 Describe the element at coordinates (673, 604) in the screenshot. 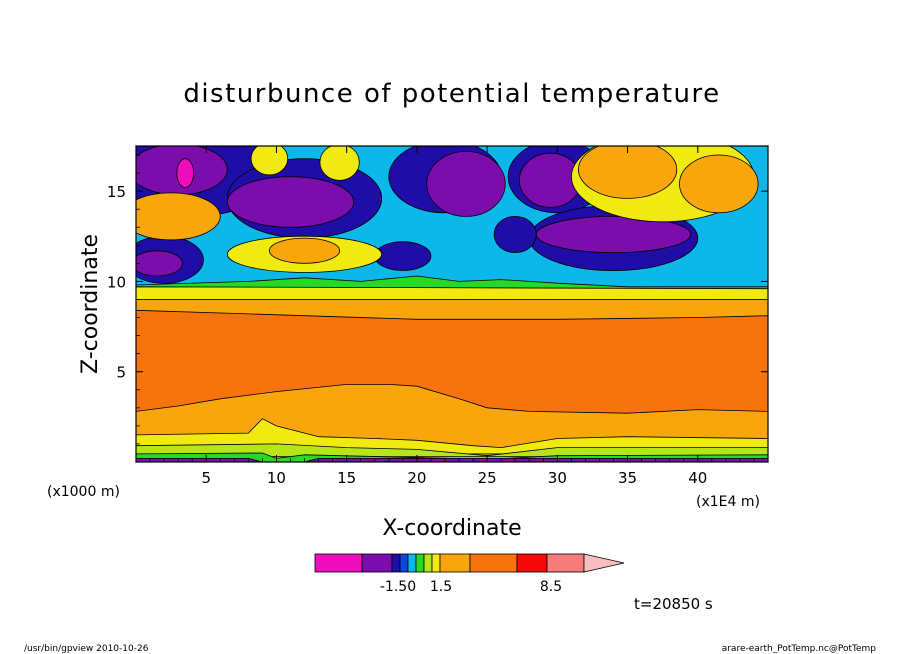

I see `time-label: t=20850 s` at that location.